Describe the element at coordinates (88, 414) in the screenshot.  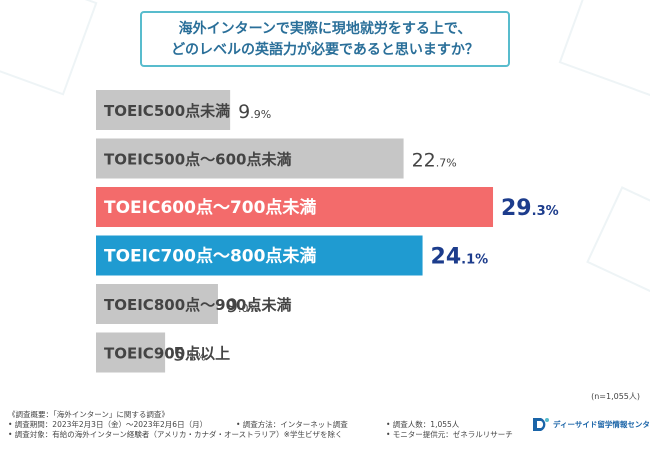
I see `survey-overview: 《調査概要：「海外インターン」に関する調査》` at that location.